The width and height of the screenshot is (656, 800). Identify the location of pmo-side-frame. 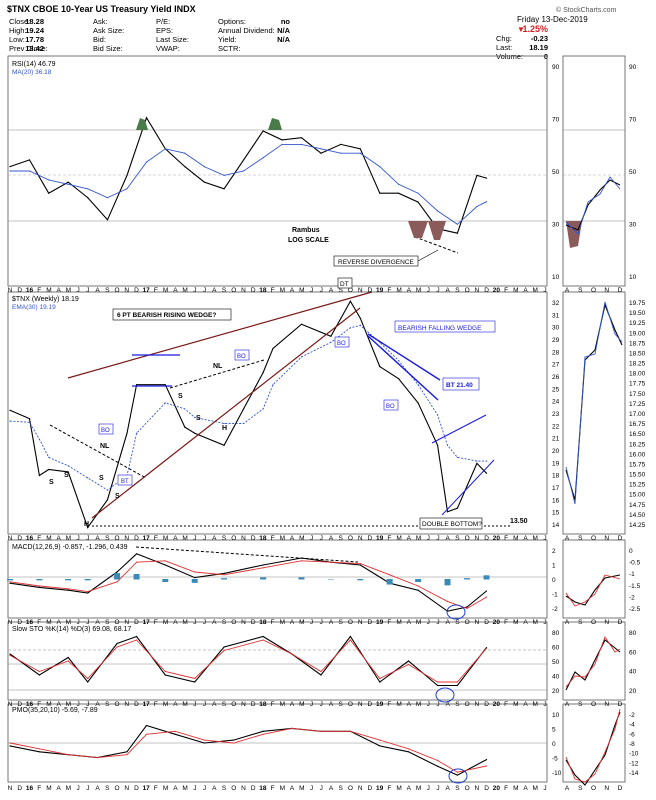
(594, 743).